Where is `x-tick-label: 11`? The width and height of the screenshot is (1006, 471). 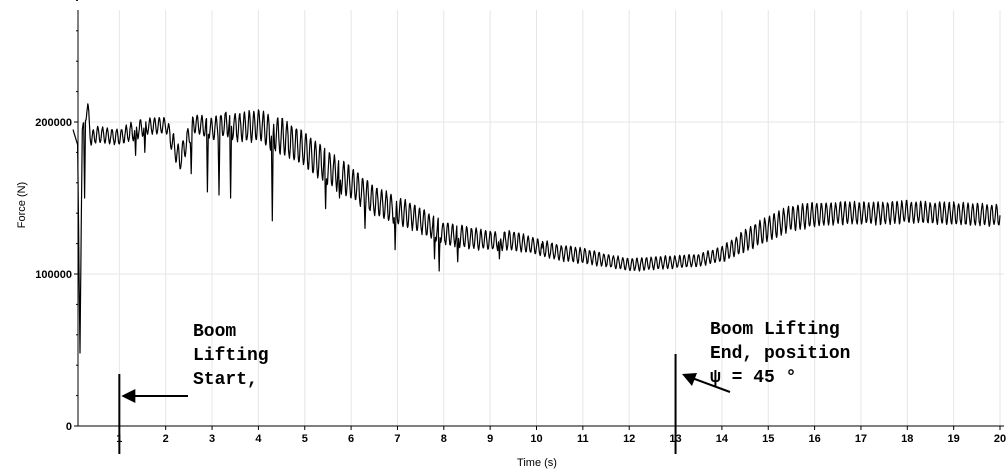
x-tick-label: 11 is located at coordinates (583, 439).